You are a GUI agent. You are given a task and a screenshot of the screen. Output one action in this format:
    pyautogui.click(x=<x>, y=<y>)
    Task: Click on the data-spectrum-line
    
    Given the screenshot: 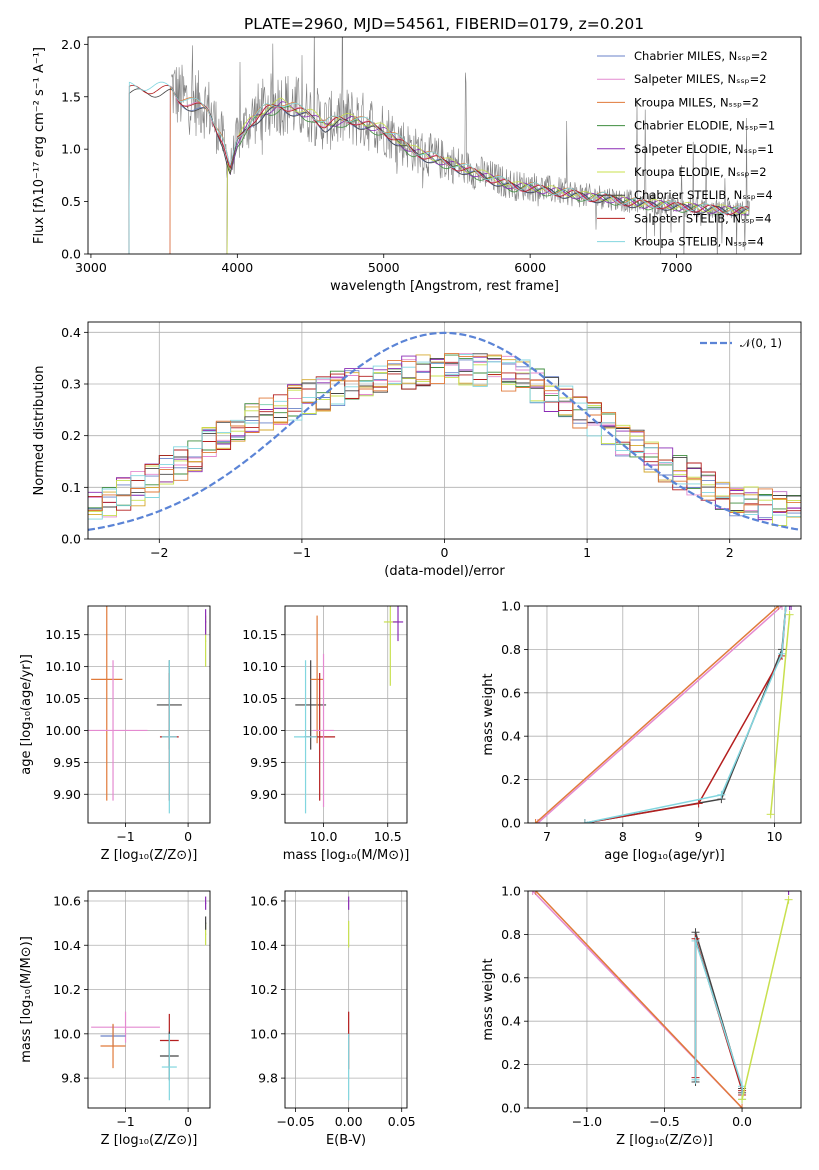 What is the action you would take?
    pyautogui.click(x=460, y=145)
    